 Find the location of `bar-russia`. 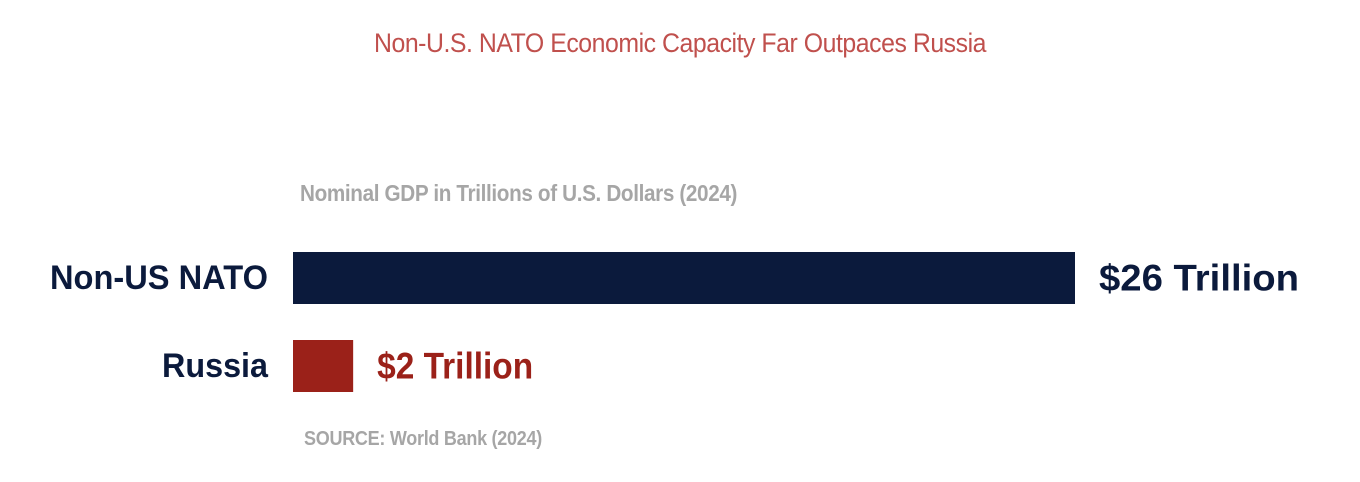

bar-russia is located at coordinates (323, 366).